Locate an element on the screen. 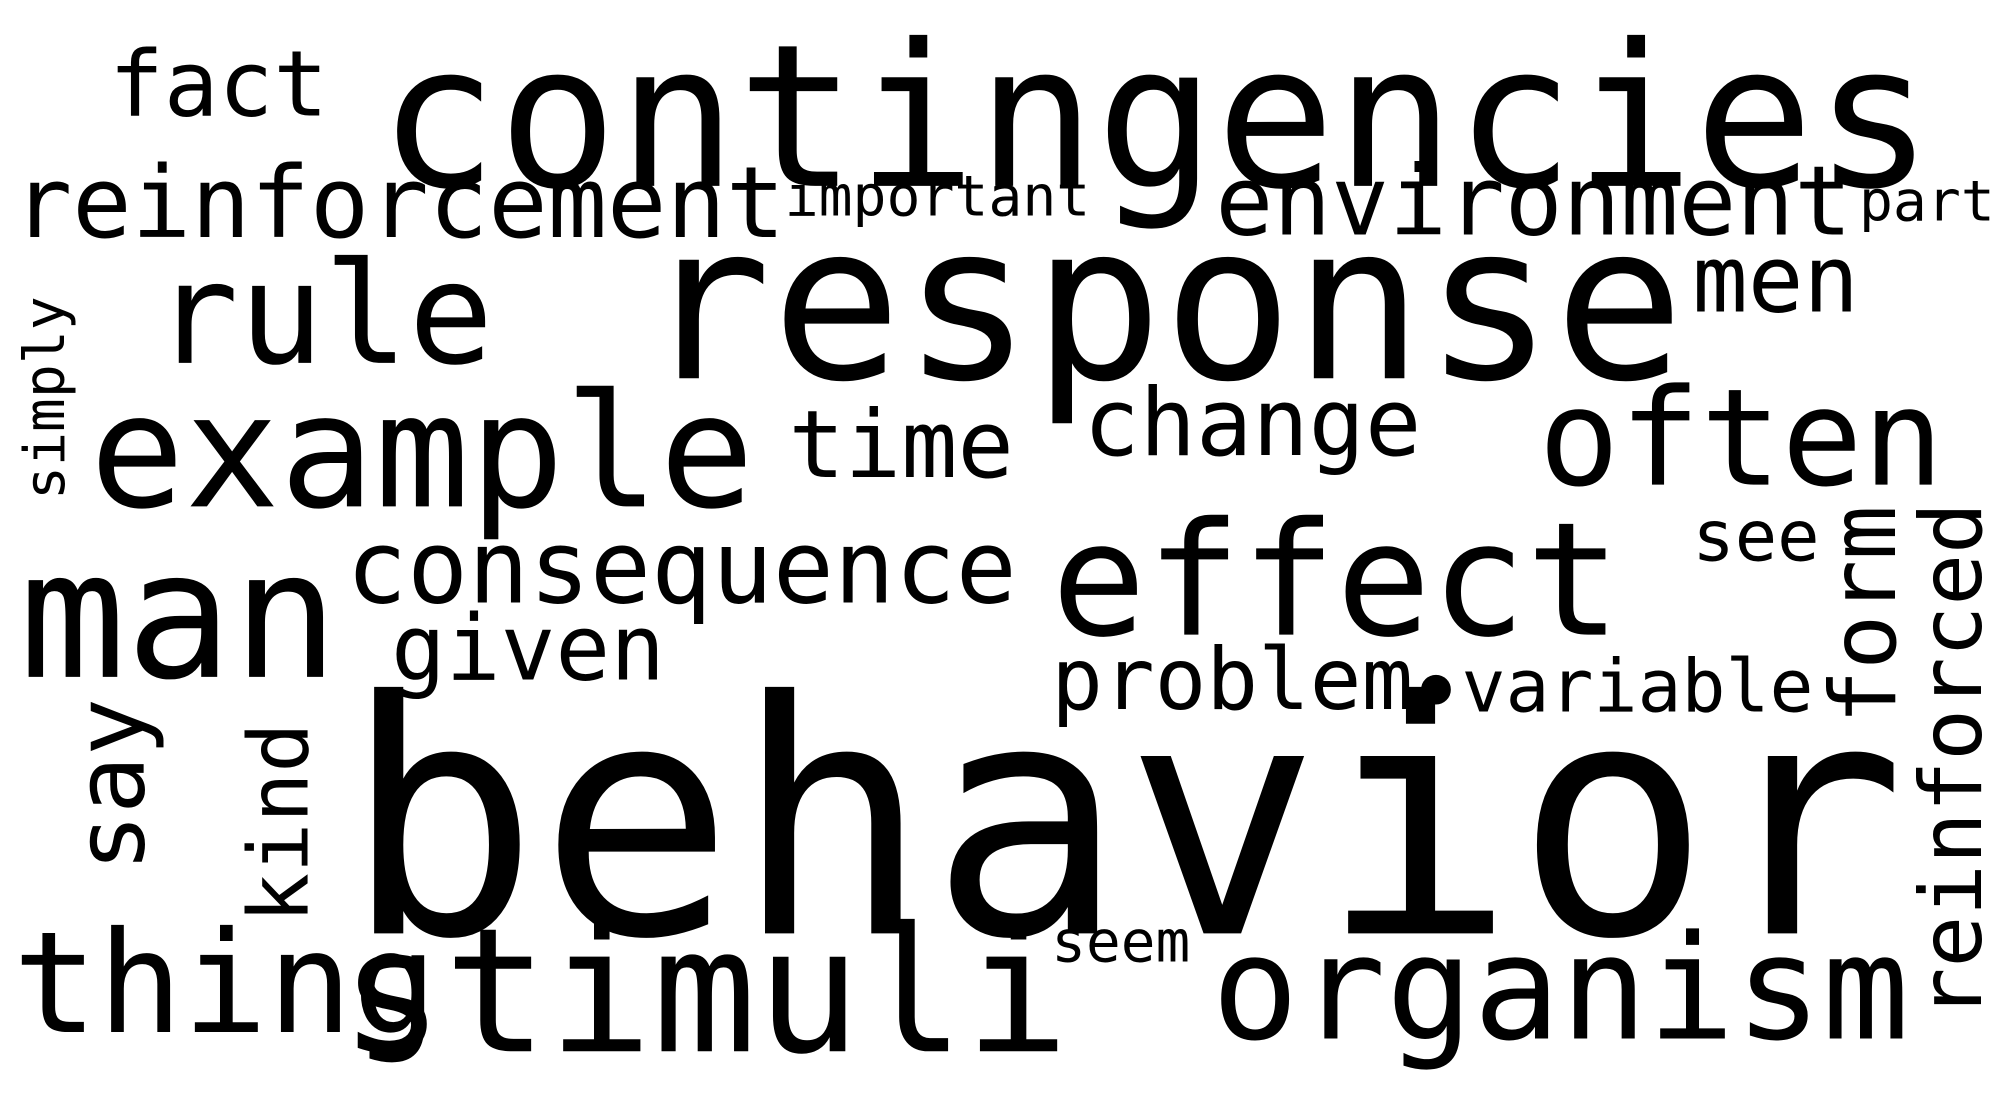 The height and width of the screenshot is (1100, 2000). word: environment is located at coordinates (1533, 202).